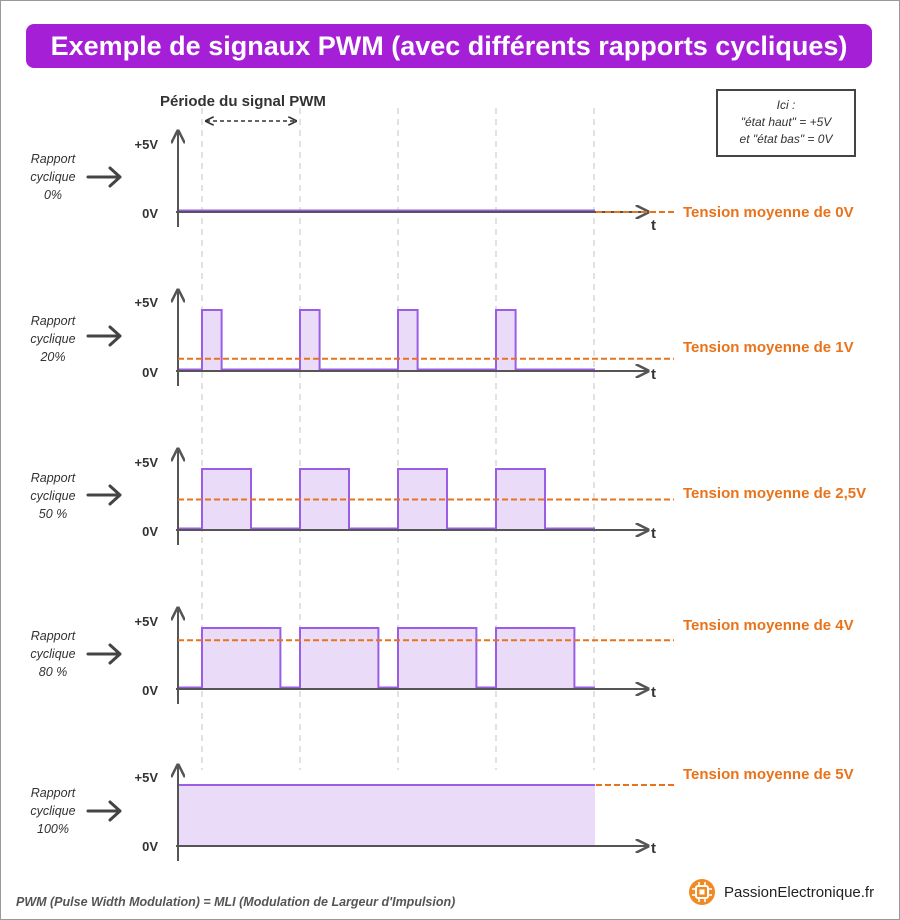  What do you see at coordinates (768, 625) in the screenshot?
I see `average-label-3: Tension moyenne de 4V` at bounding box center [768, 625].